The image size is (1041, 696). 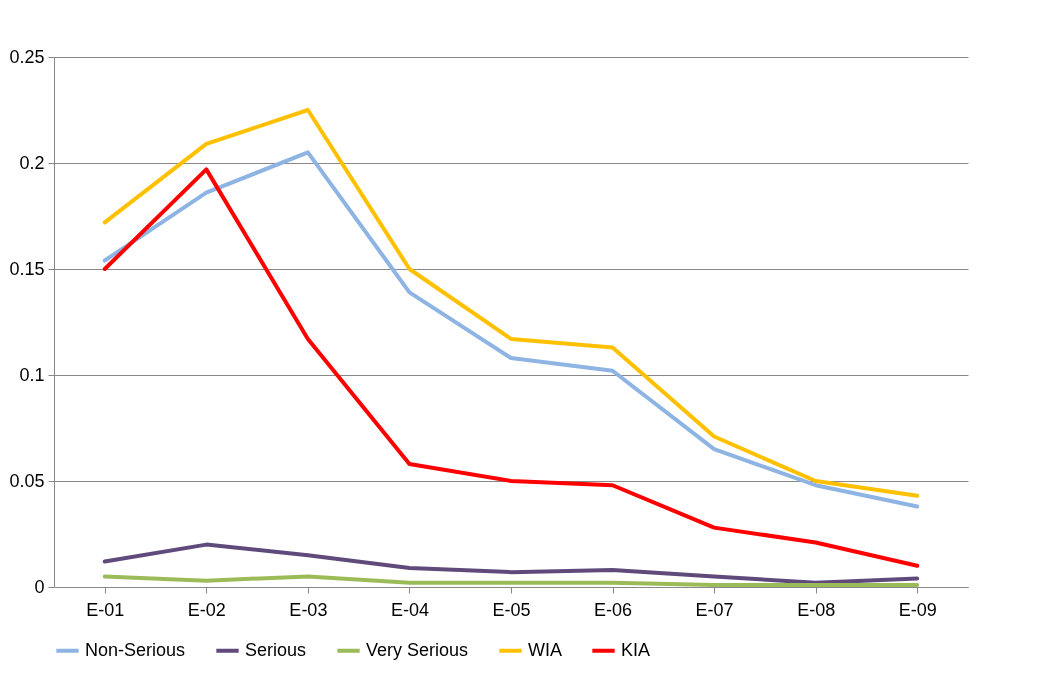 I want to click on y-tick-label: 0.25, so click(x=27, y=56).